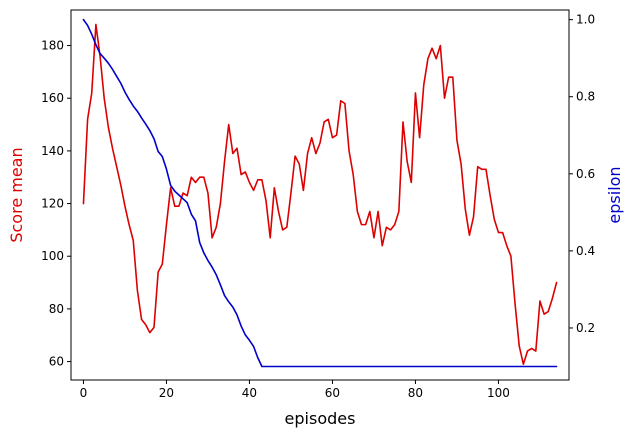  I want to click on x-tick-label: 100, so click(498, 393).